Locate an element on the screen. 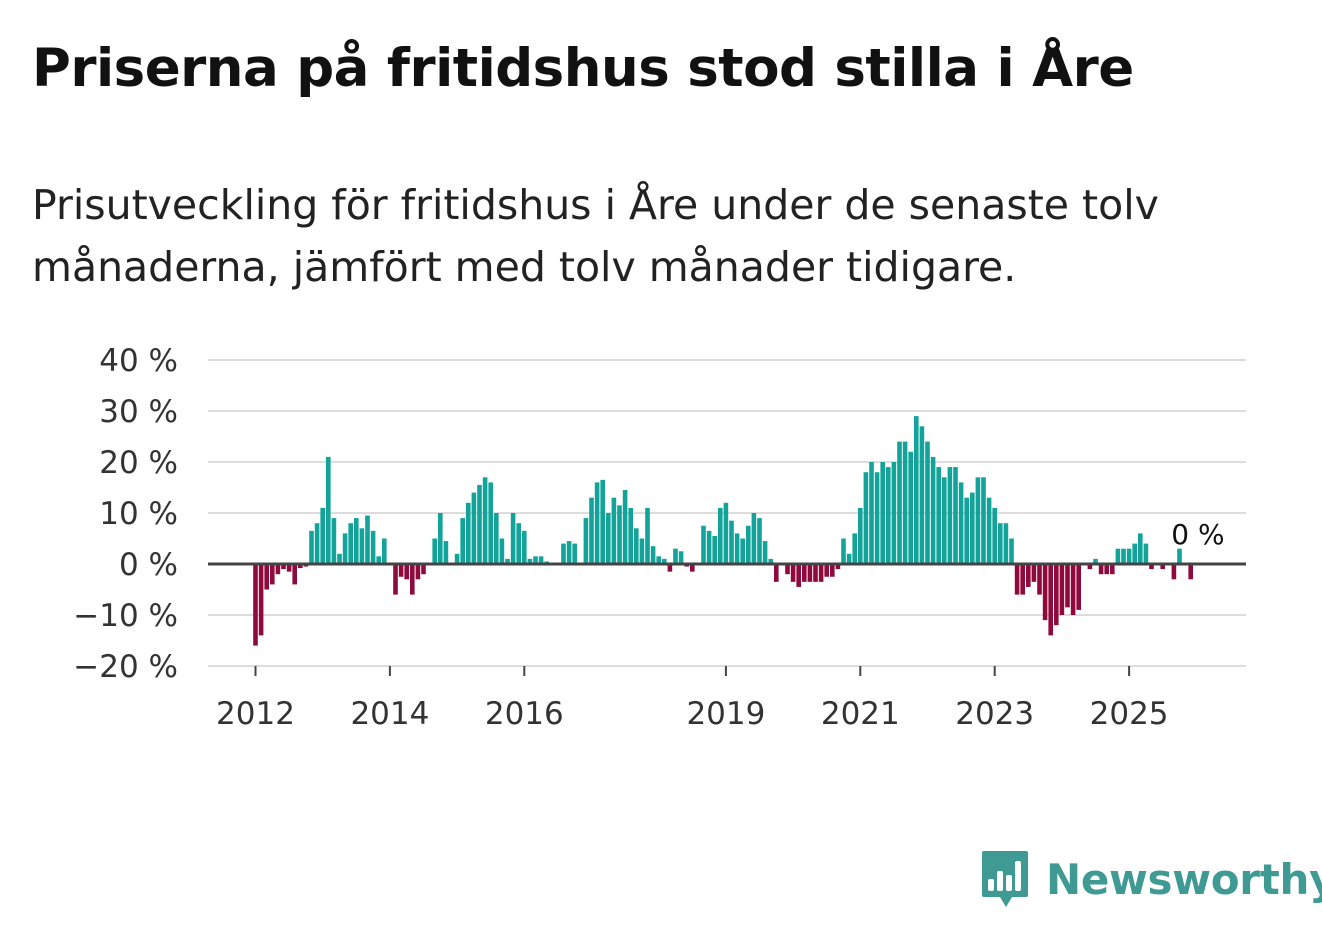 The height and width of the screenshot is (939, 1322). brand-name: Newsworthy is located at coordinates (1184, 879).